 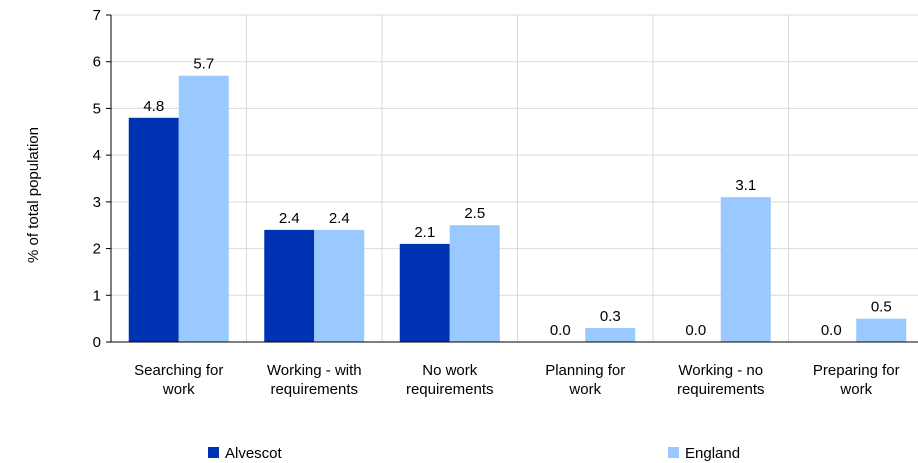 I want to click on y-axis-title: % of total population, so click(x=33, y=195).